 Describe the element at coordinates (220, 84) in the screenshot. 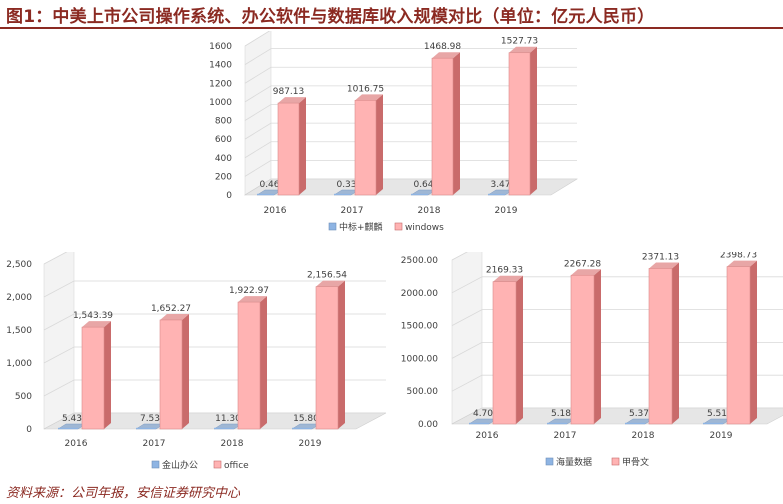

I see `y-tick-label: 1200` at that location.